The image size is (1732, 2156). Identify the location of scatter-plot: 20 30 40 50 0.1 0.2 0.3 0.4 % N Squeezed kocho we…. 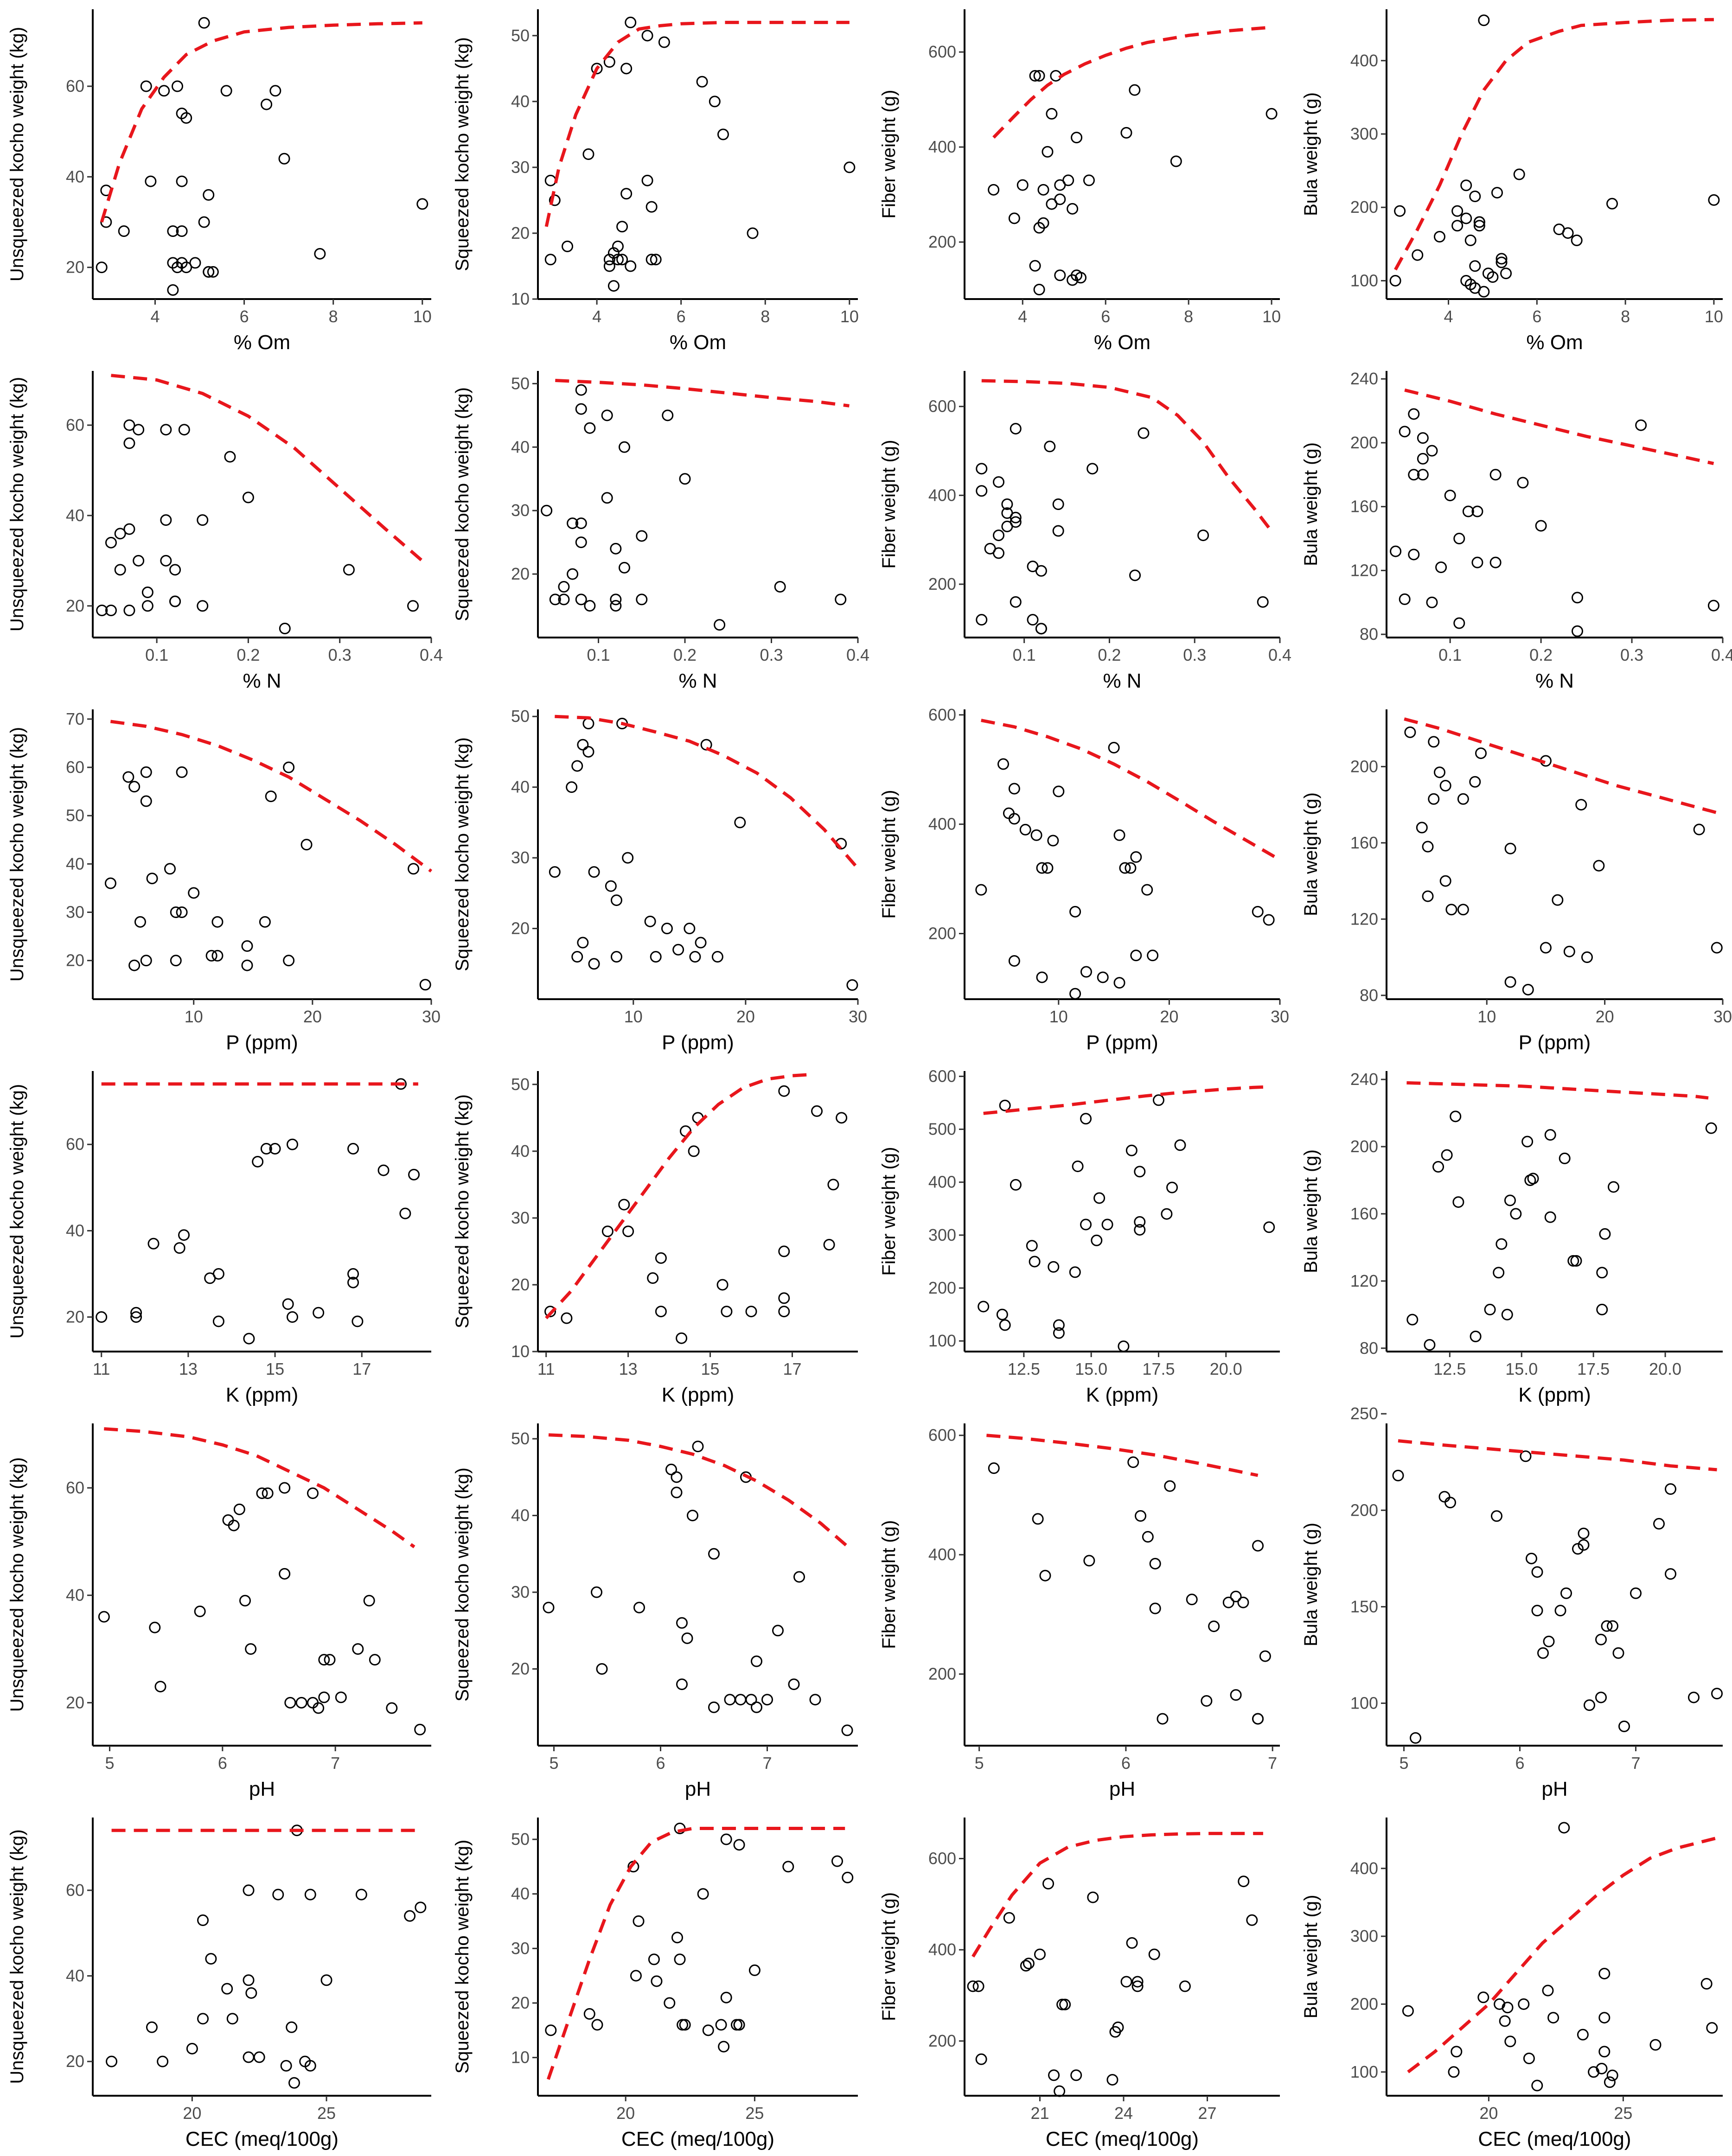
(660, 532).